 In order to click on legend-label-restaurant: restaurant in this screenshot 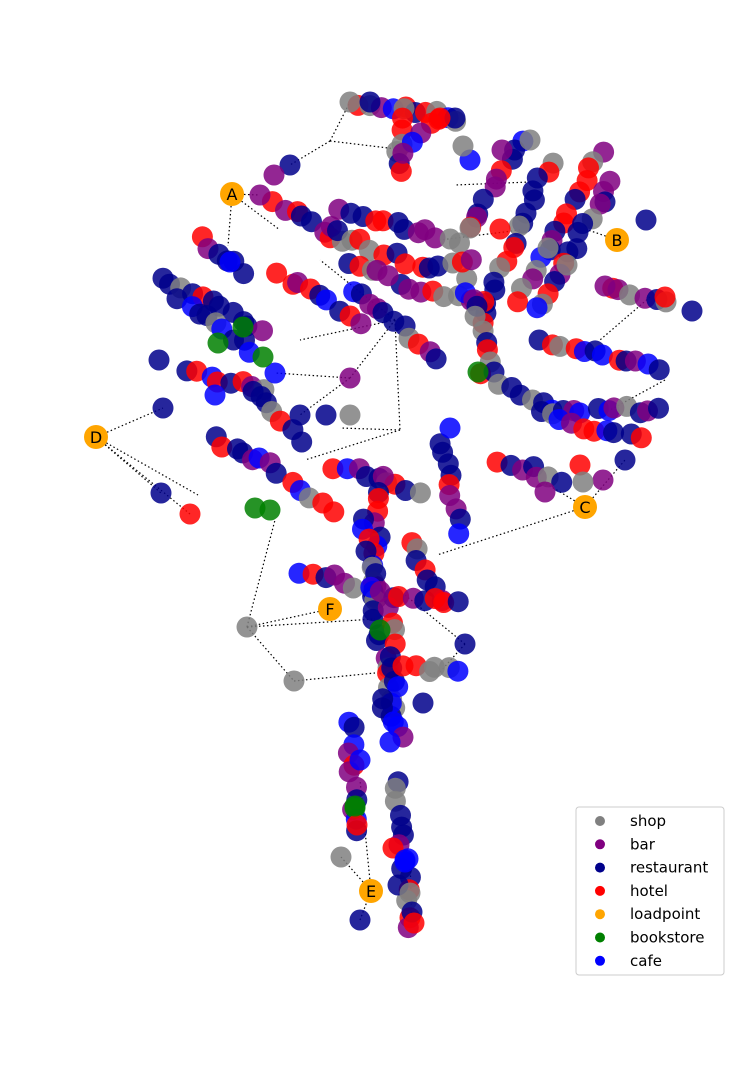, I will do `click(669, 868)`.